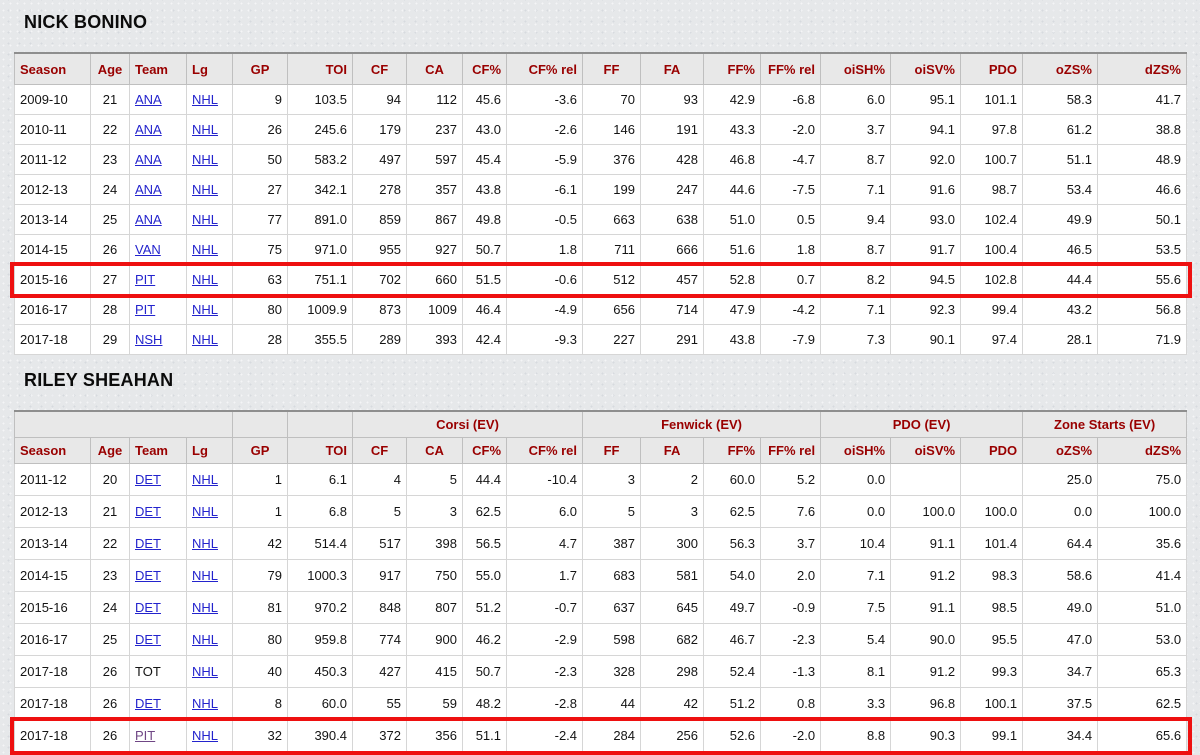  I want to click on stat-ffpct: 46.7, so click(732, 639).